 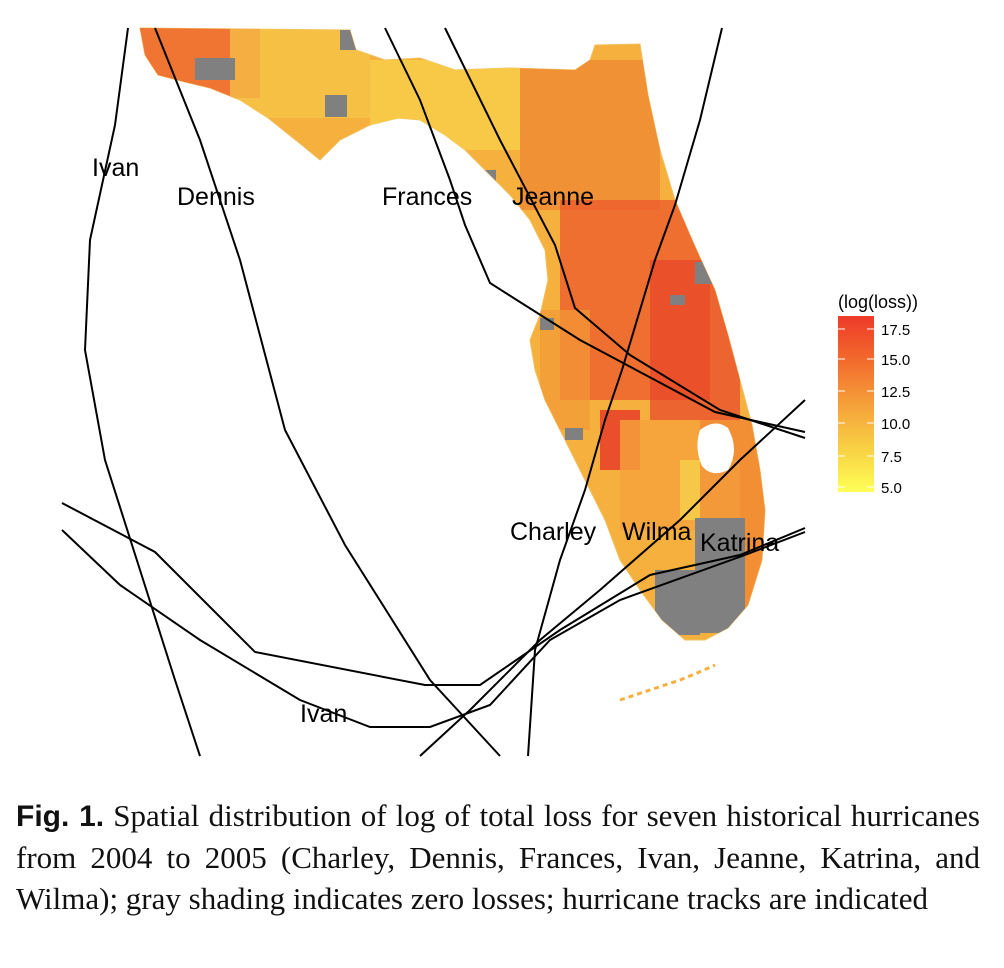 I want to click on track-katrina, so click(x=433, y=594).